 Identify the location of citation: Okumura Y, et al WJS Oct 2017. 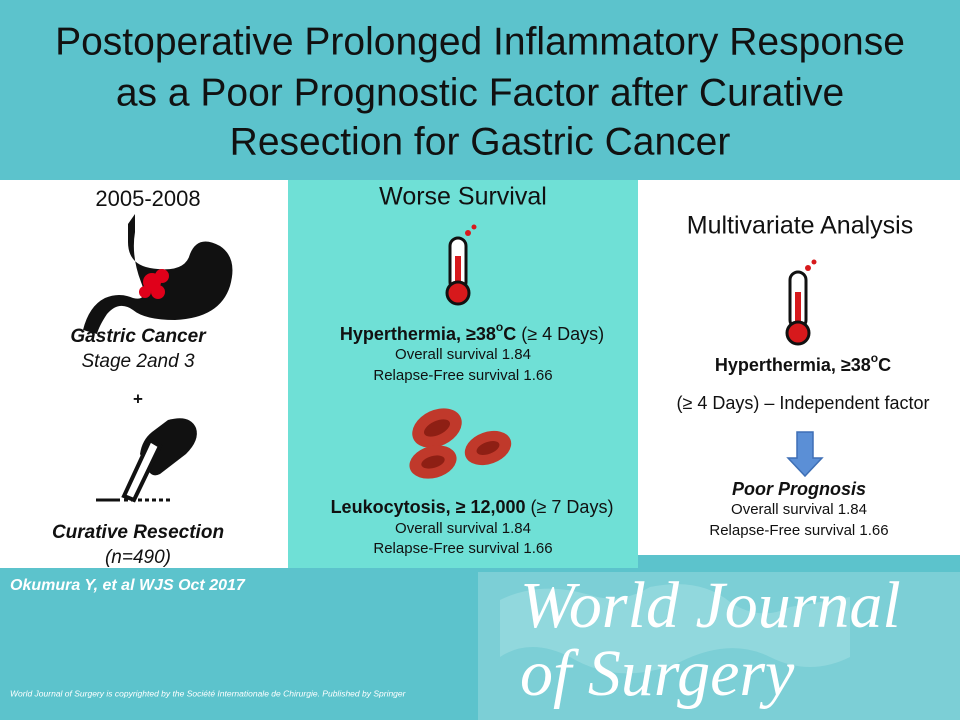
(128, 585).